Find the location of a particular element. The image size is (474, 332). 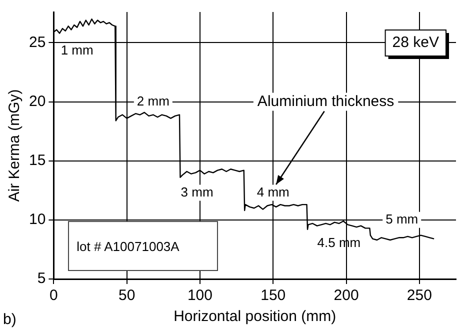

x-tick-label: 200 is located at coordinates (346, 295).